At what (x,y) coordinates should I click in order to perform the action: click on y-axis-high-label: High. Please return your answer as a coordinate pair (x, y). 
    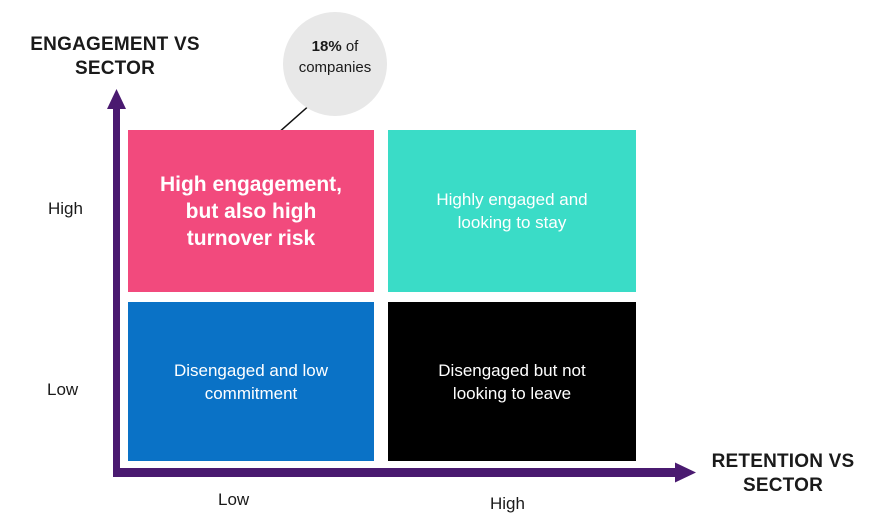
    Looking at the image, I should click on (65, 208).